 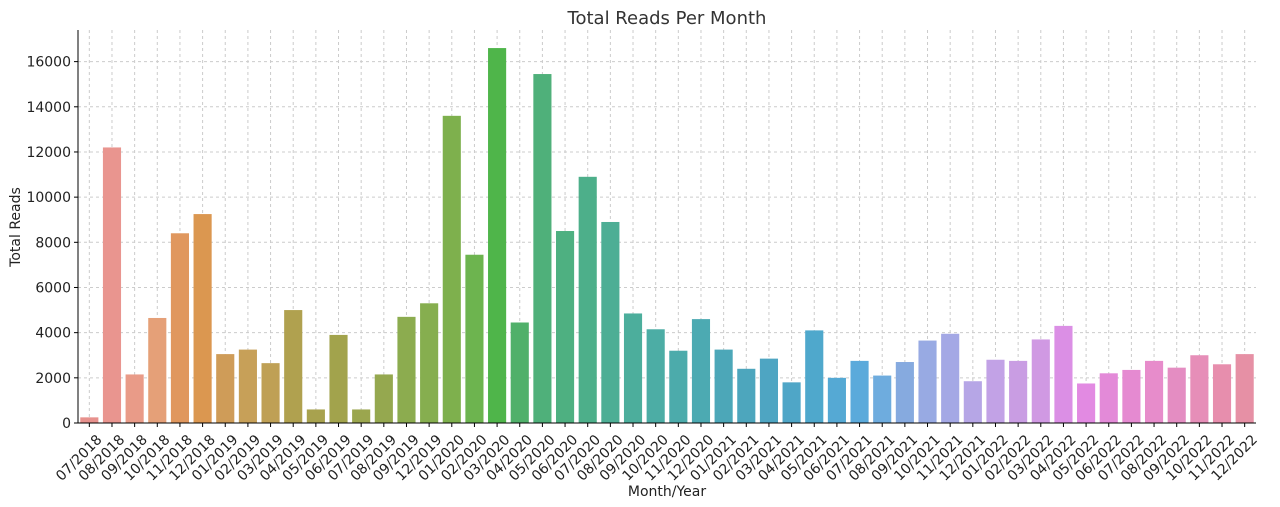 What do you see at coordinates (1176, 395) in the screenshot?
I see `bar-09-2022` at bounding box center [1176, 395].